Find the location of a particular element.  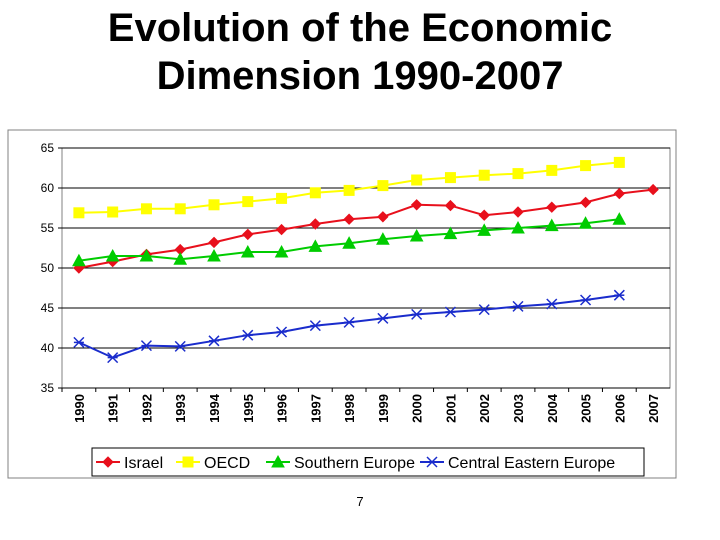

y-tick-label: 35 is located at coordinates (48, 388).